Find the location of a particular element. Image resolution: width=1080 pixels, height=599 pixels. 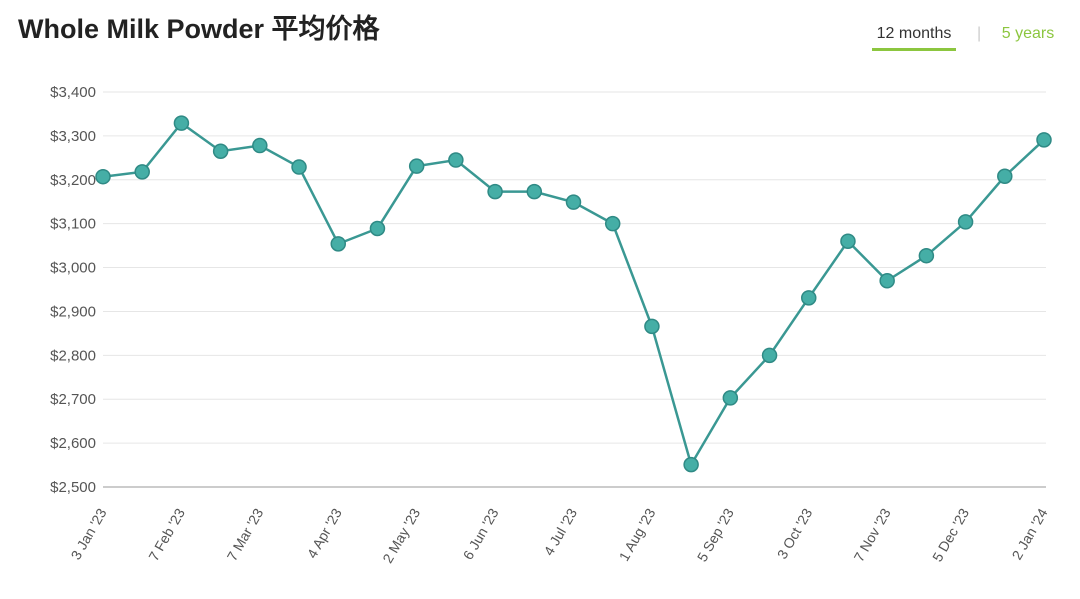

y-tick-label: $3,400 is located at coordinates (73, 92).